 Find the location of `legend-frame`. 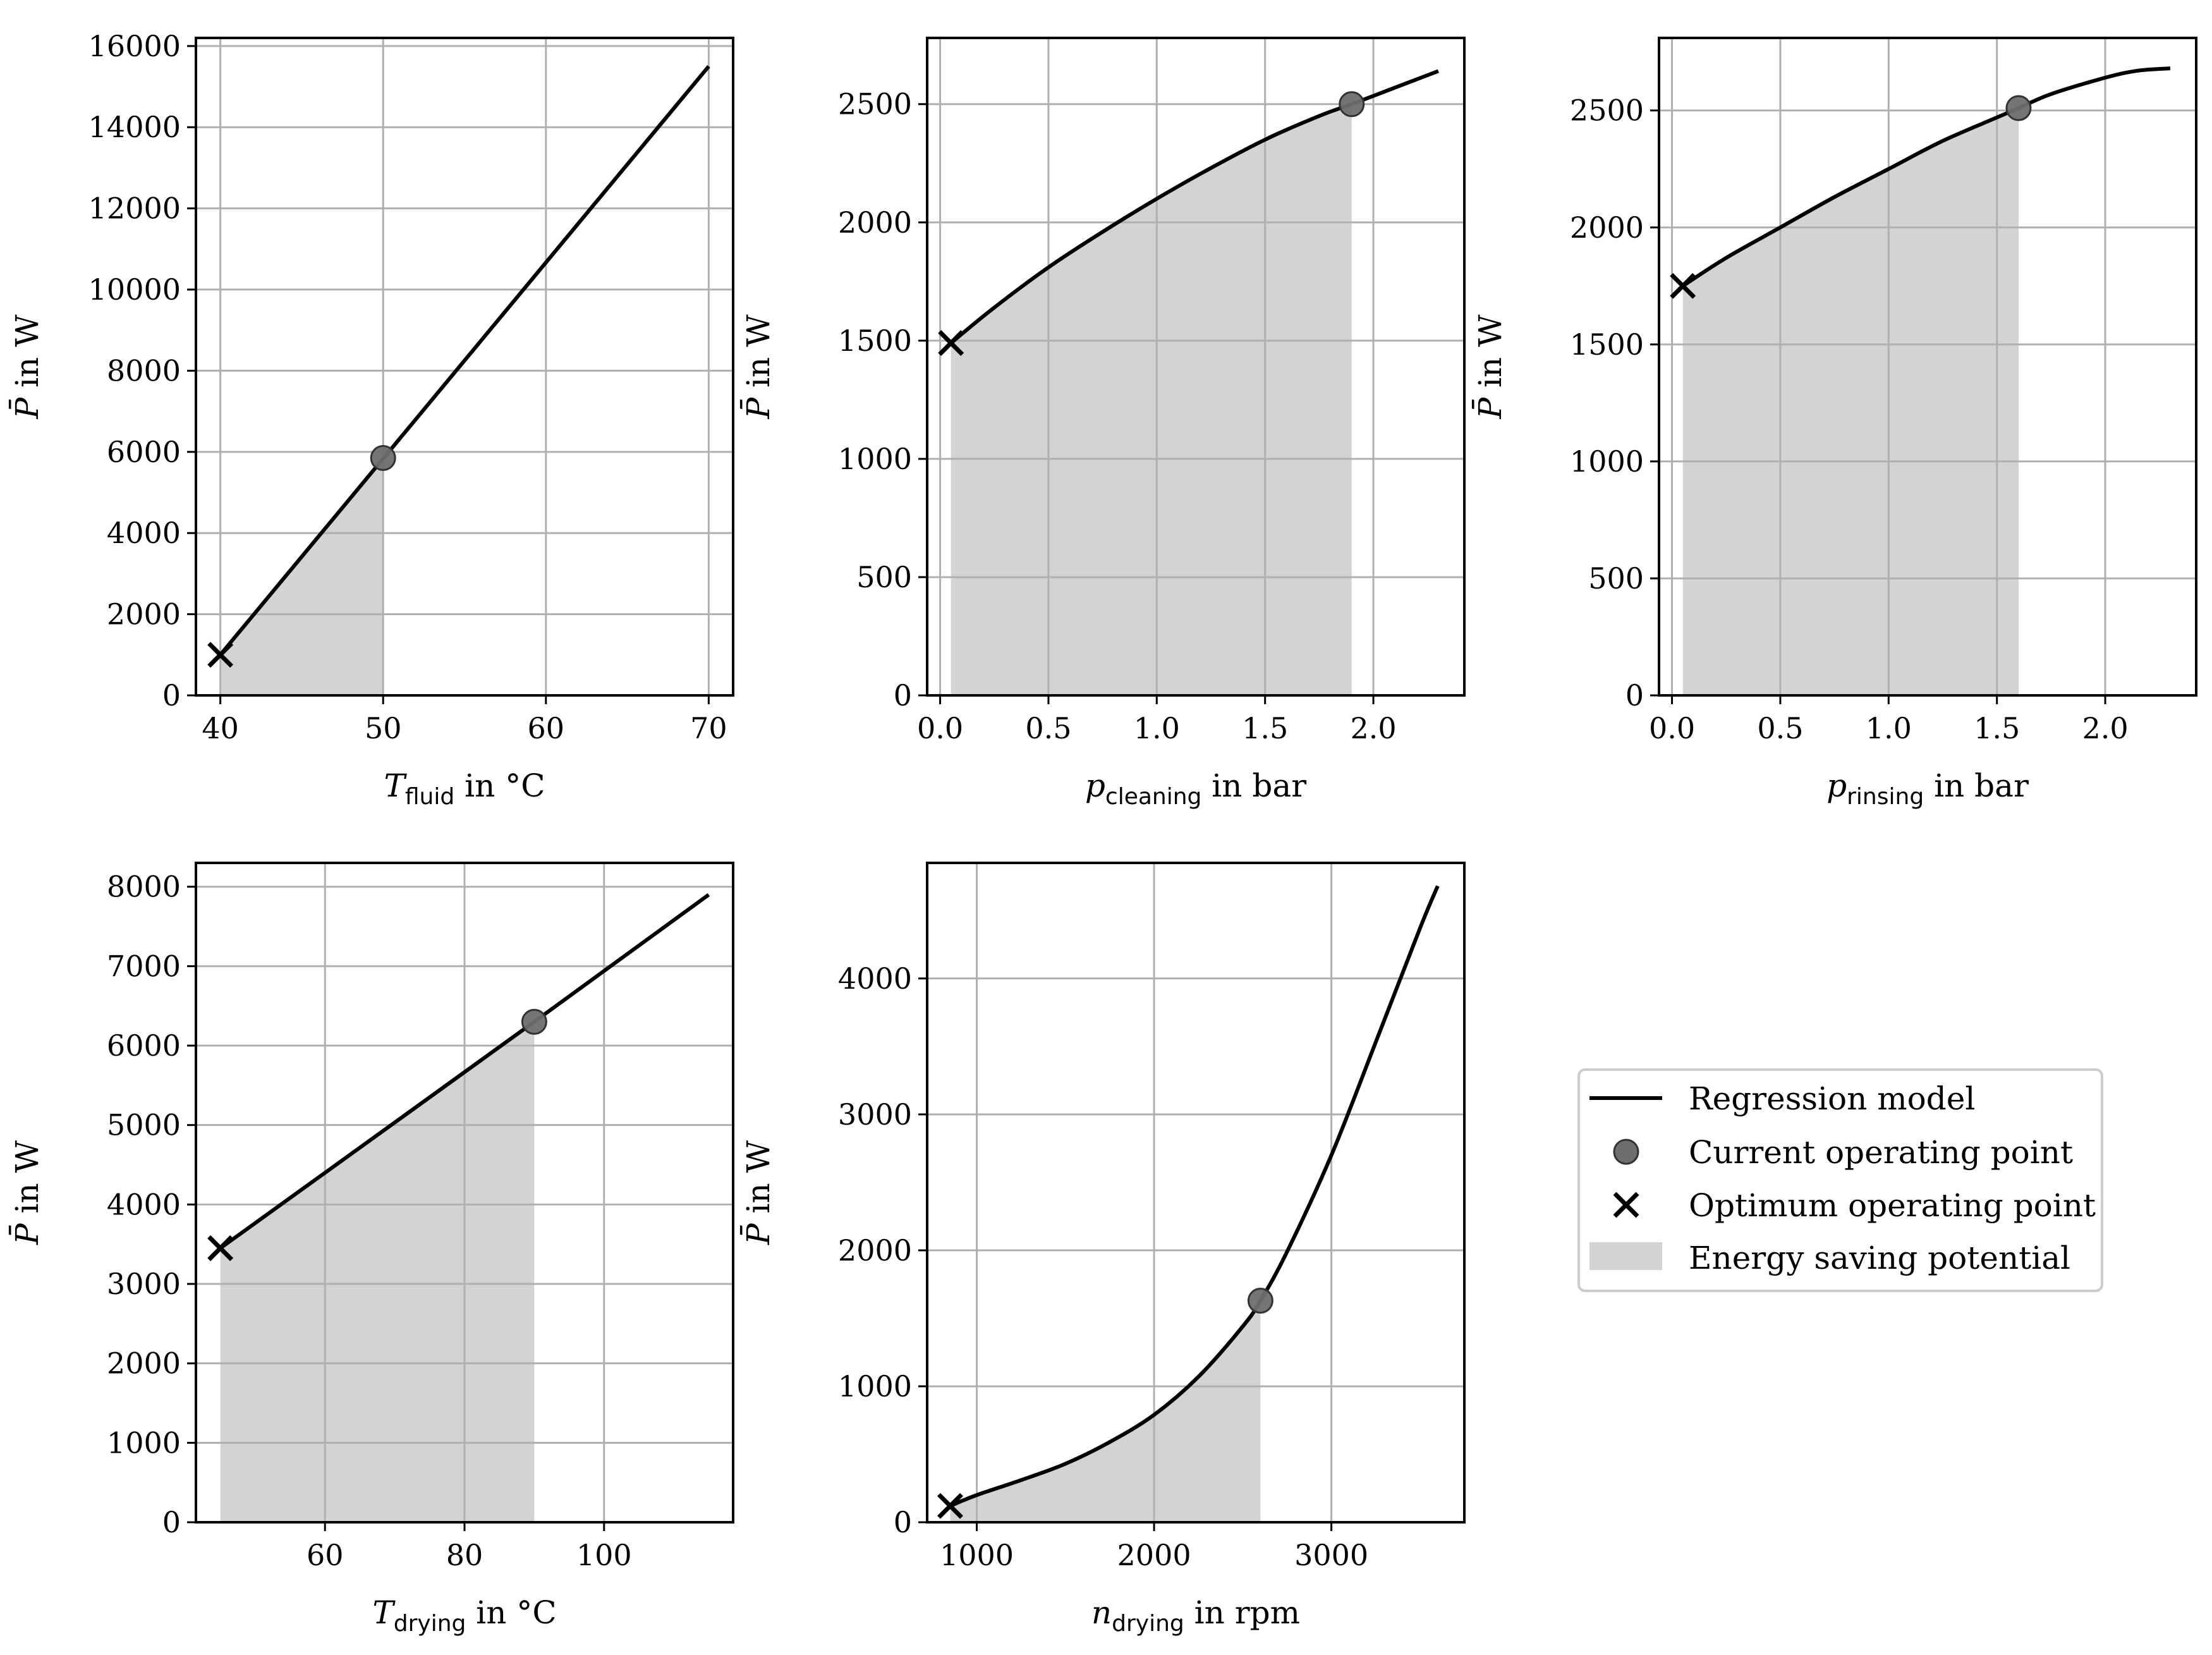

legend-frame is located at coordinates (1840, 1180).